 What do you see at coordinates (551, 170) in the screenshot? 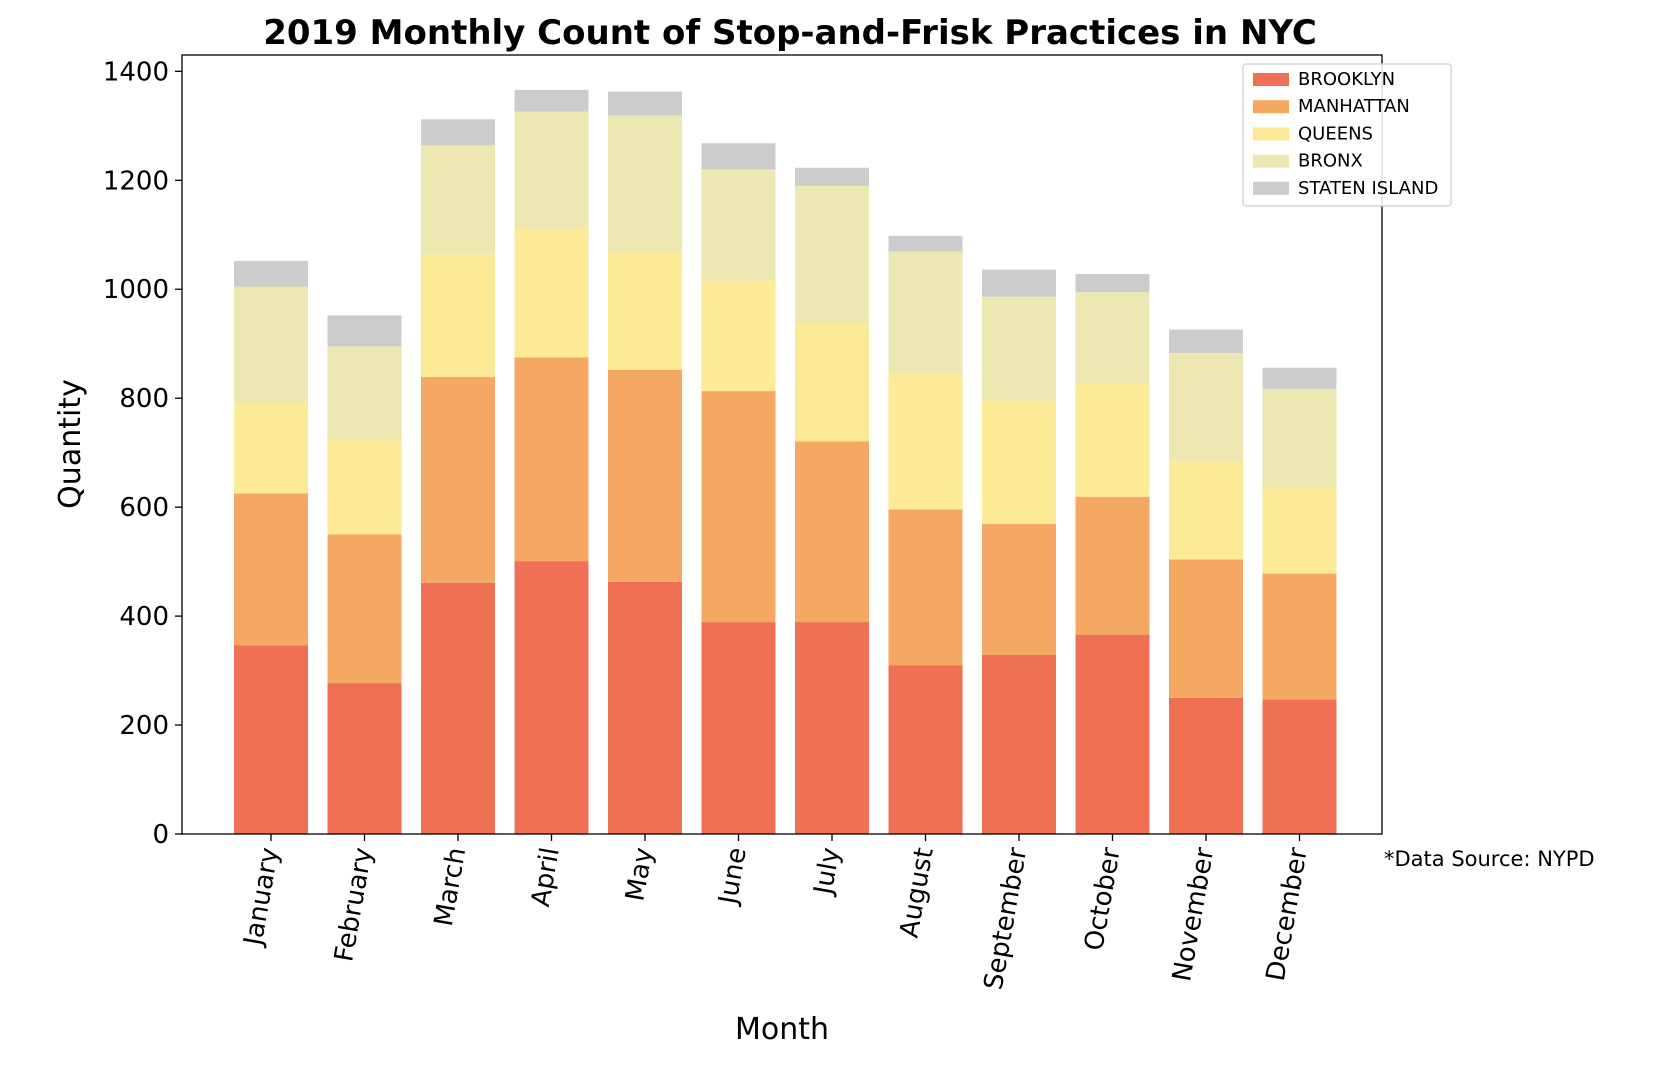
I see `bar-bronx-april` at bounding box center [551, 170].